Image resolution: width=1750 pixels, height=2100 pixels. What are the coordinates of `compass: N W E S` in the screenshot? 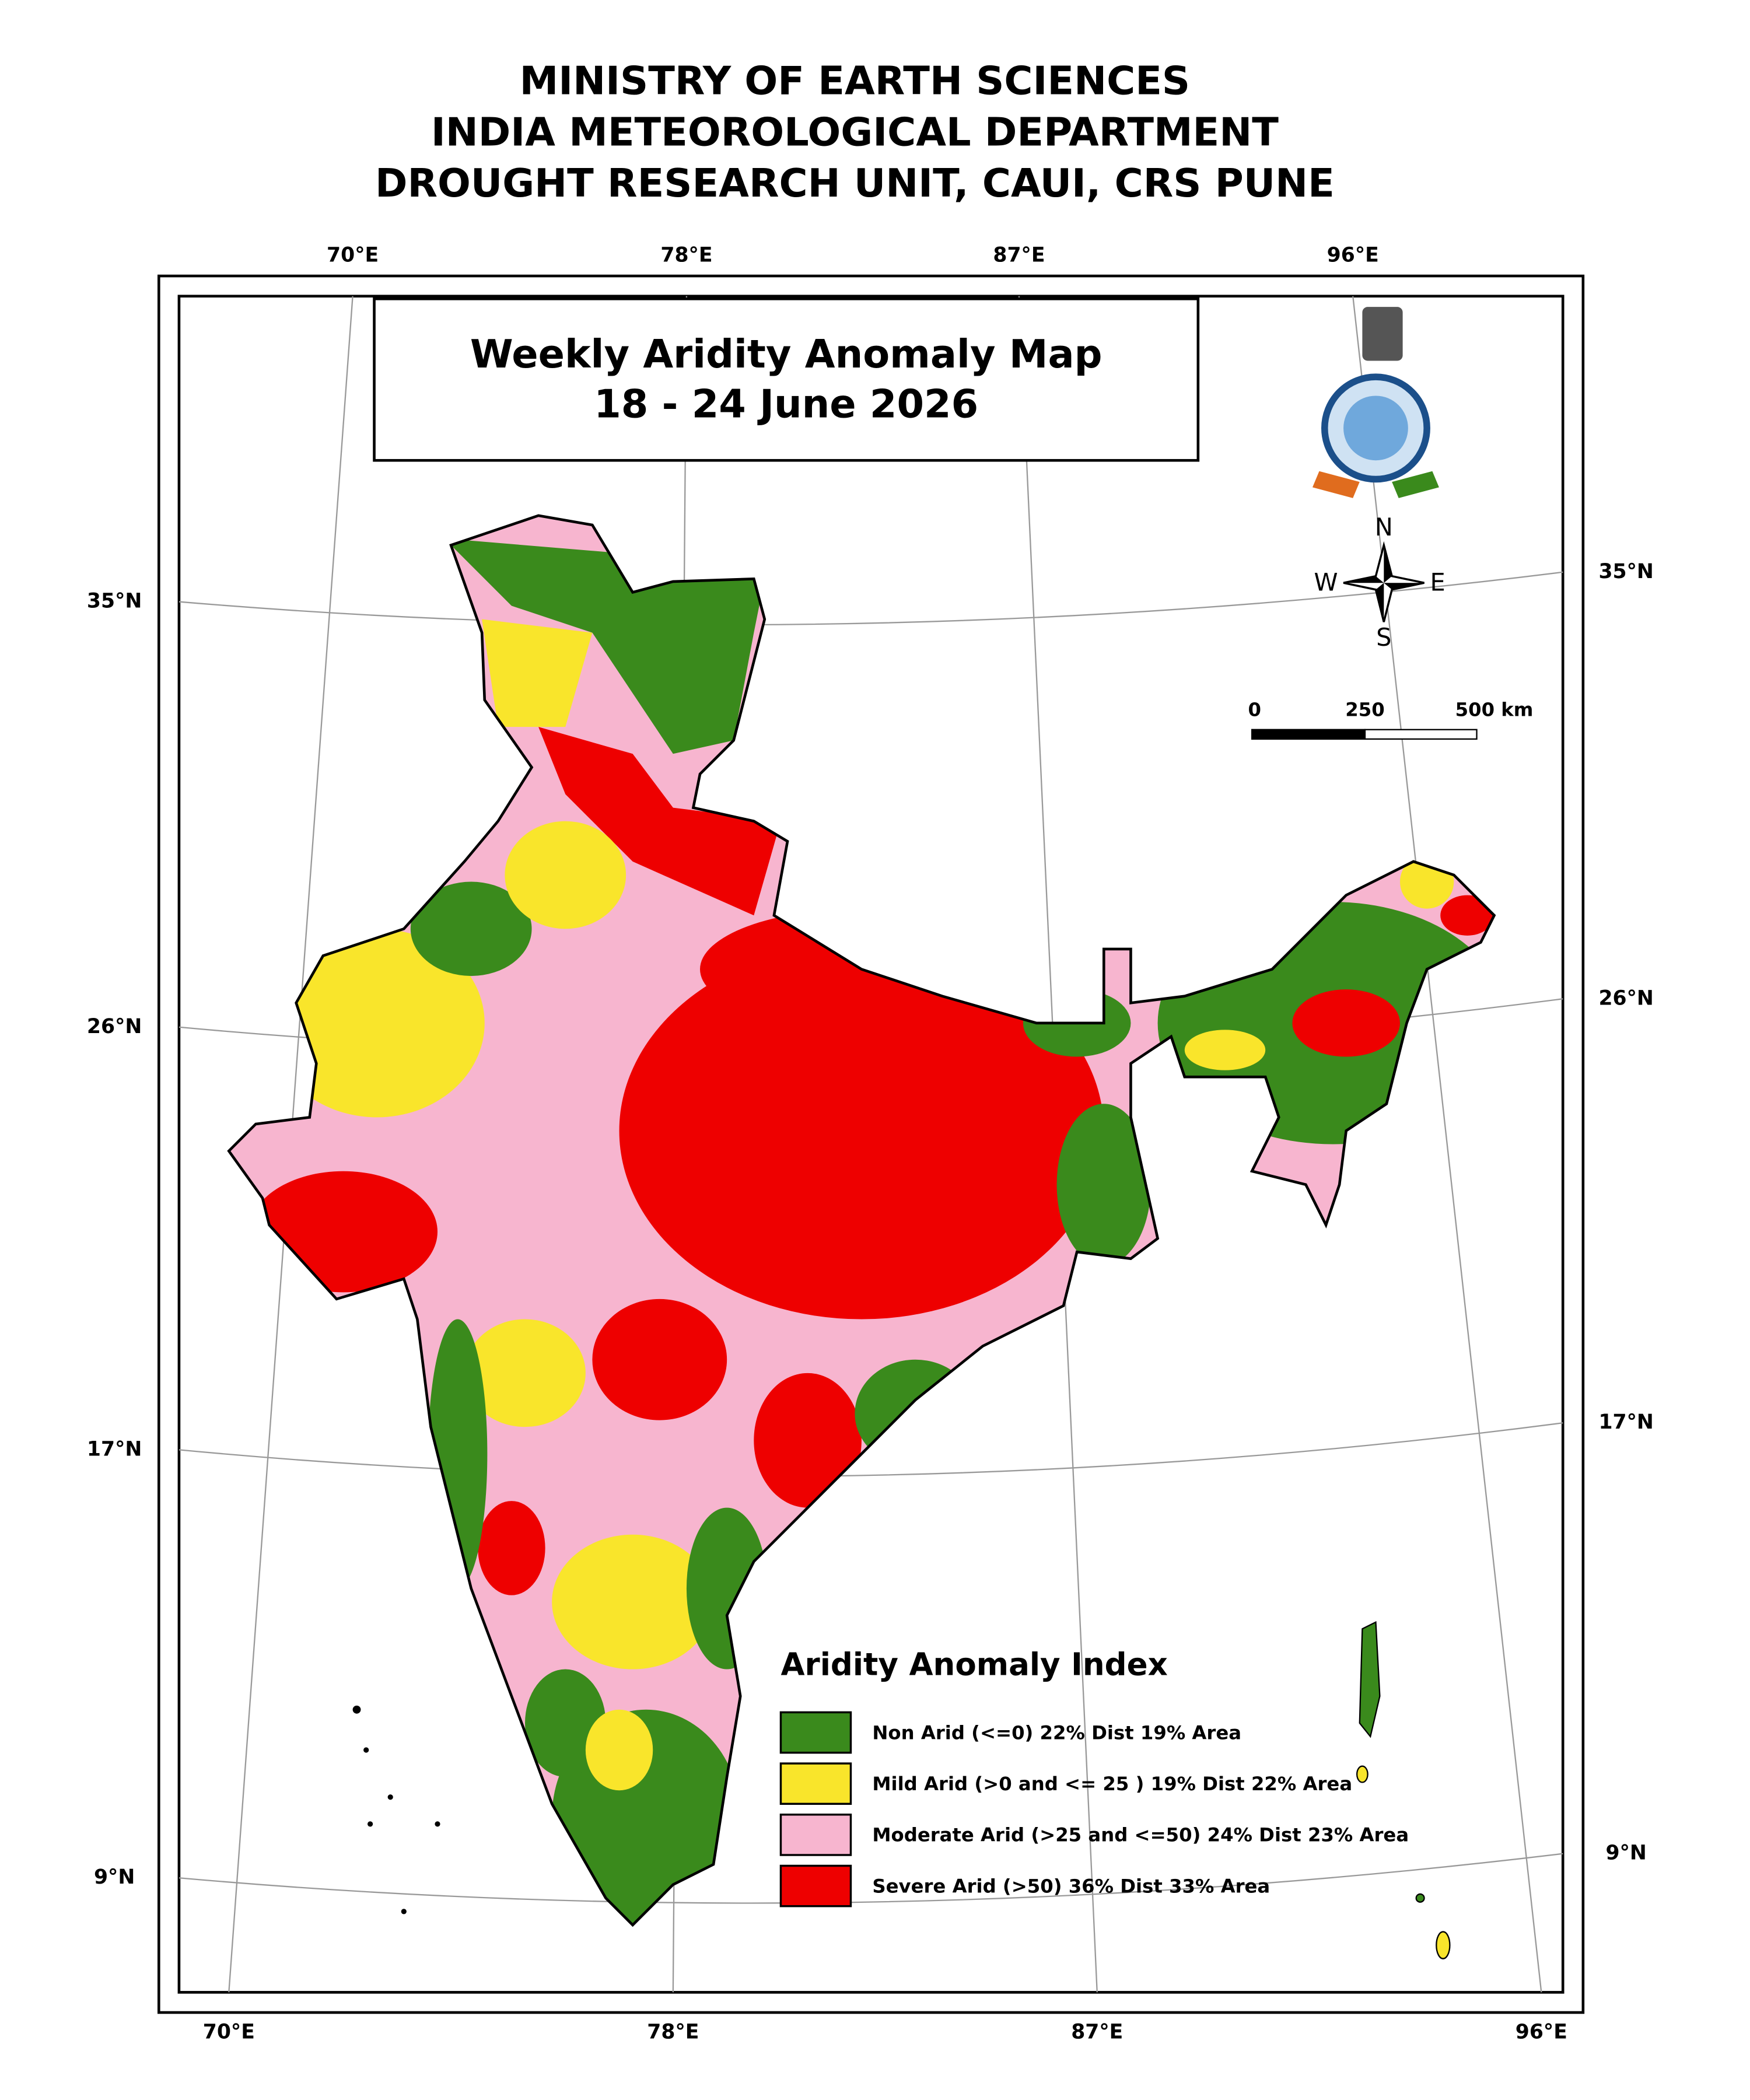 It's located at (1380, 582).